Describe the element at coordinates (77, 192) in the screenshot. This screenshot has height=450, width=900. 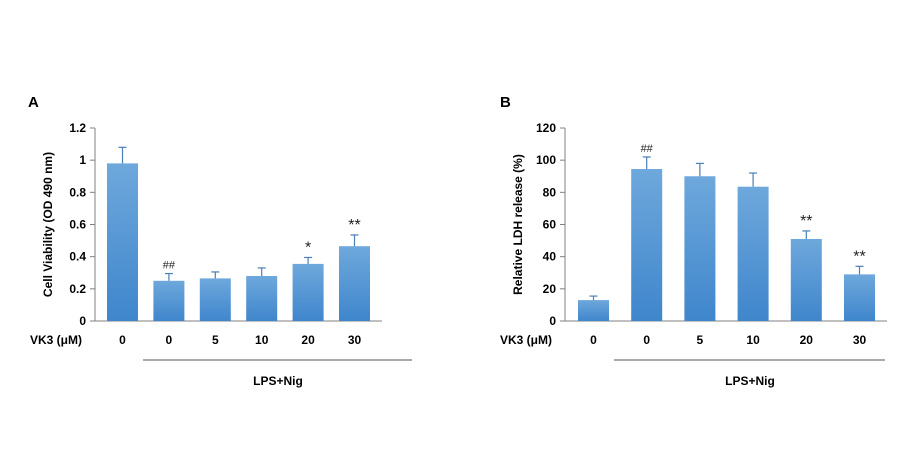
I see `y-tick-label: 0.8` at that location.